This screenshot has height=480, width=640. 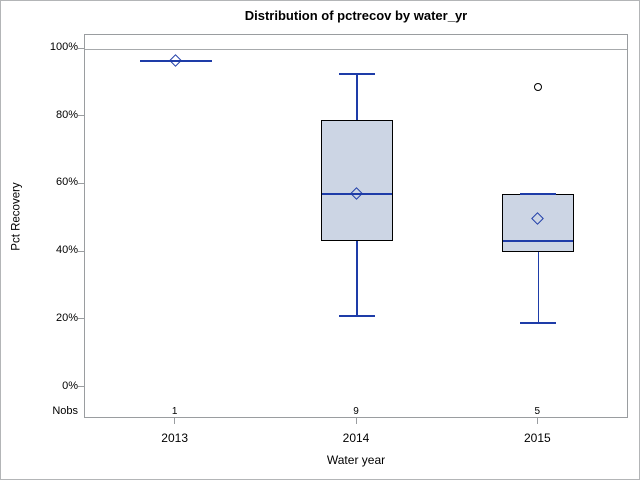 What do you see at coordinates (356, 460) in the screenshot?
I see `x-axis-title: Water year` at bounding box center [356, 460].